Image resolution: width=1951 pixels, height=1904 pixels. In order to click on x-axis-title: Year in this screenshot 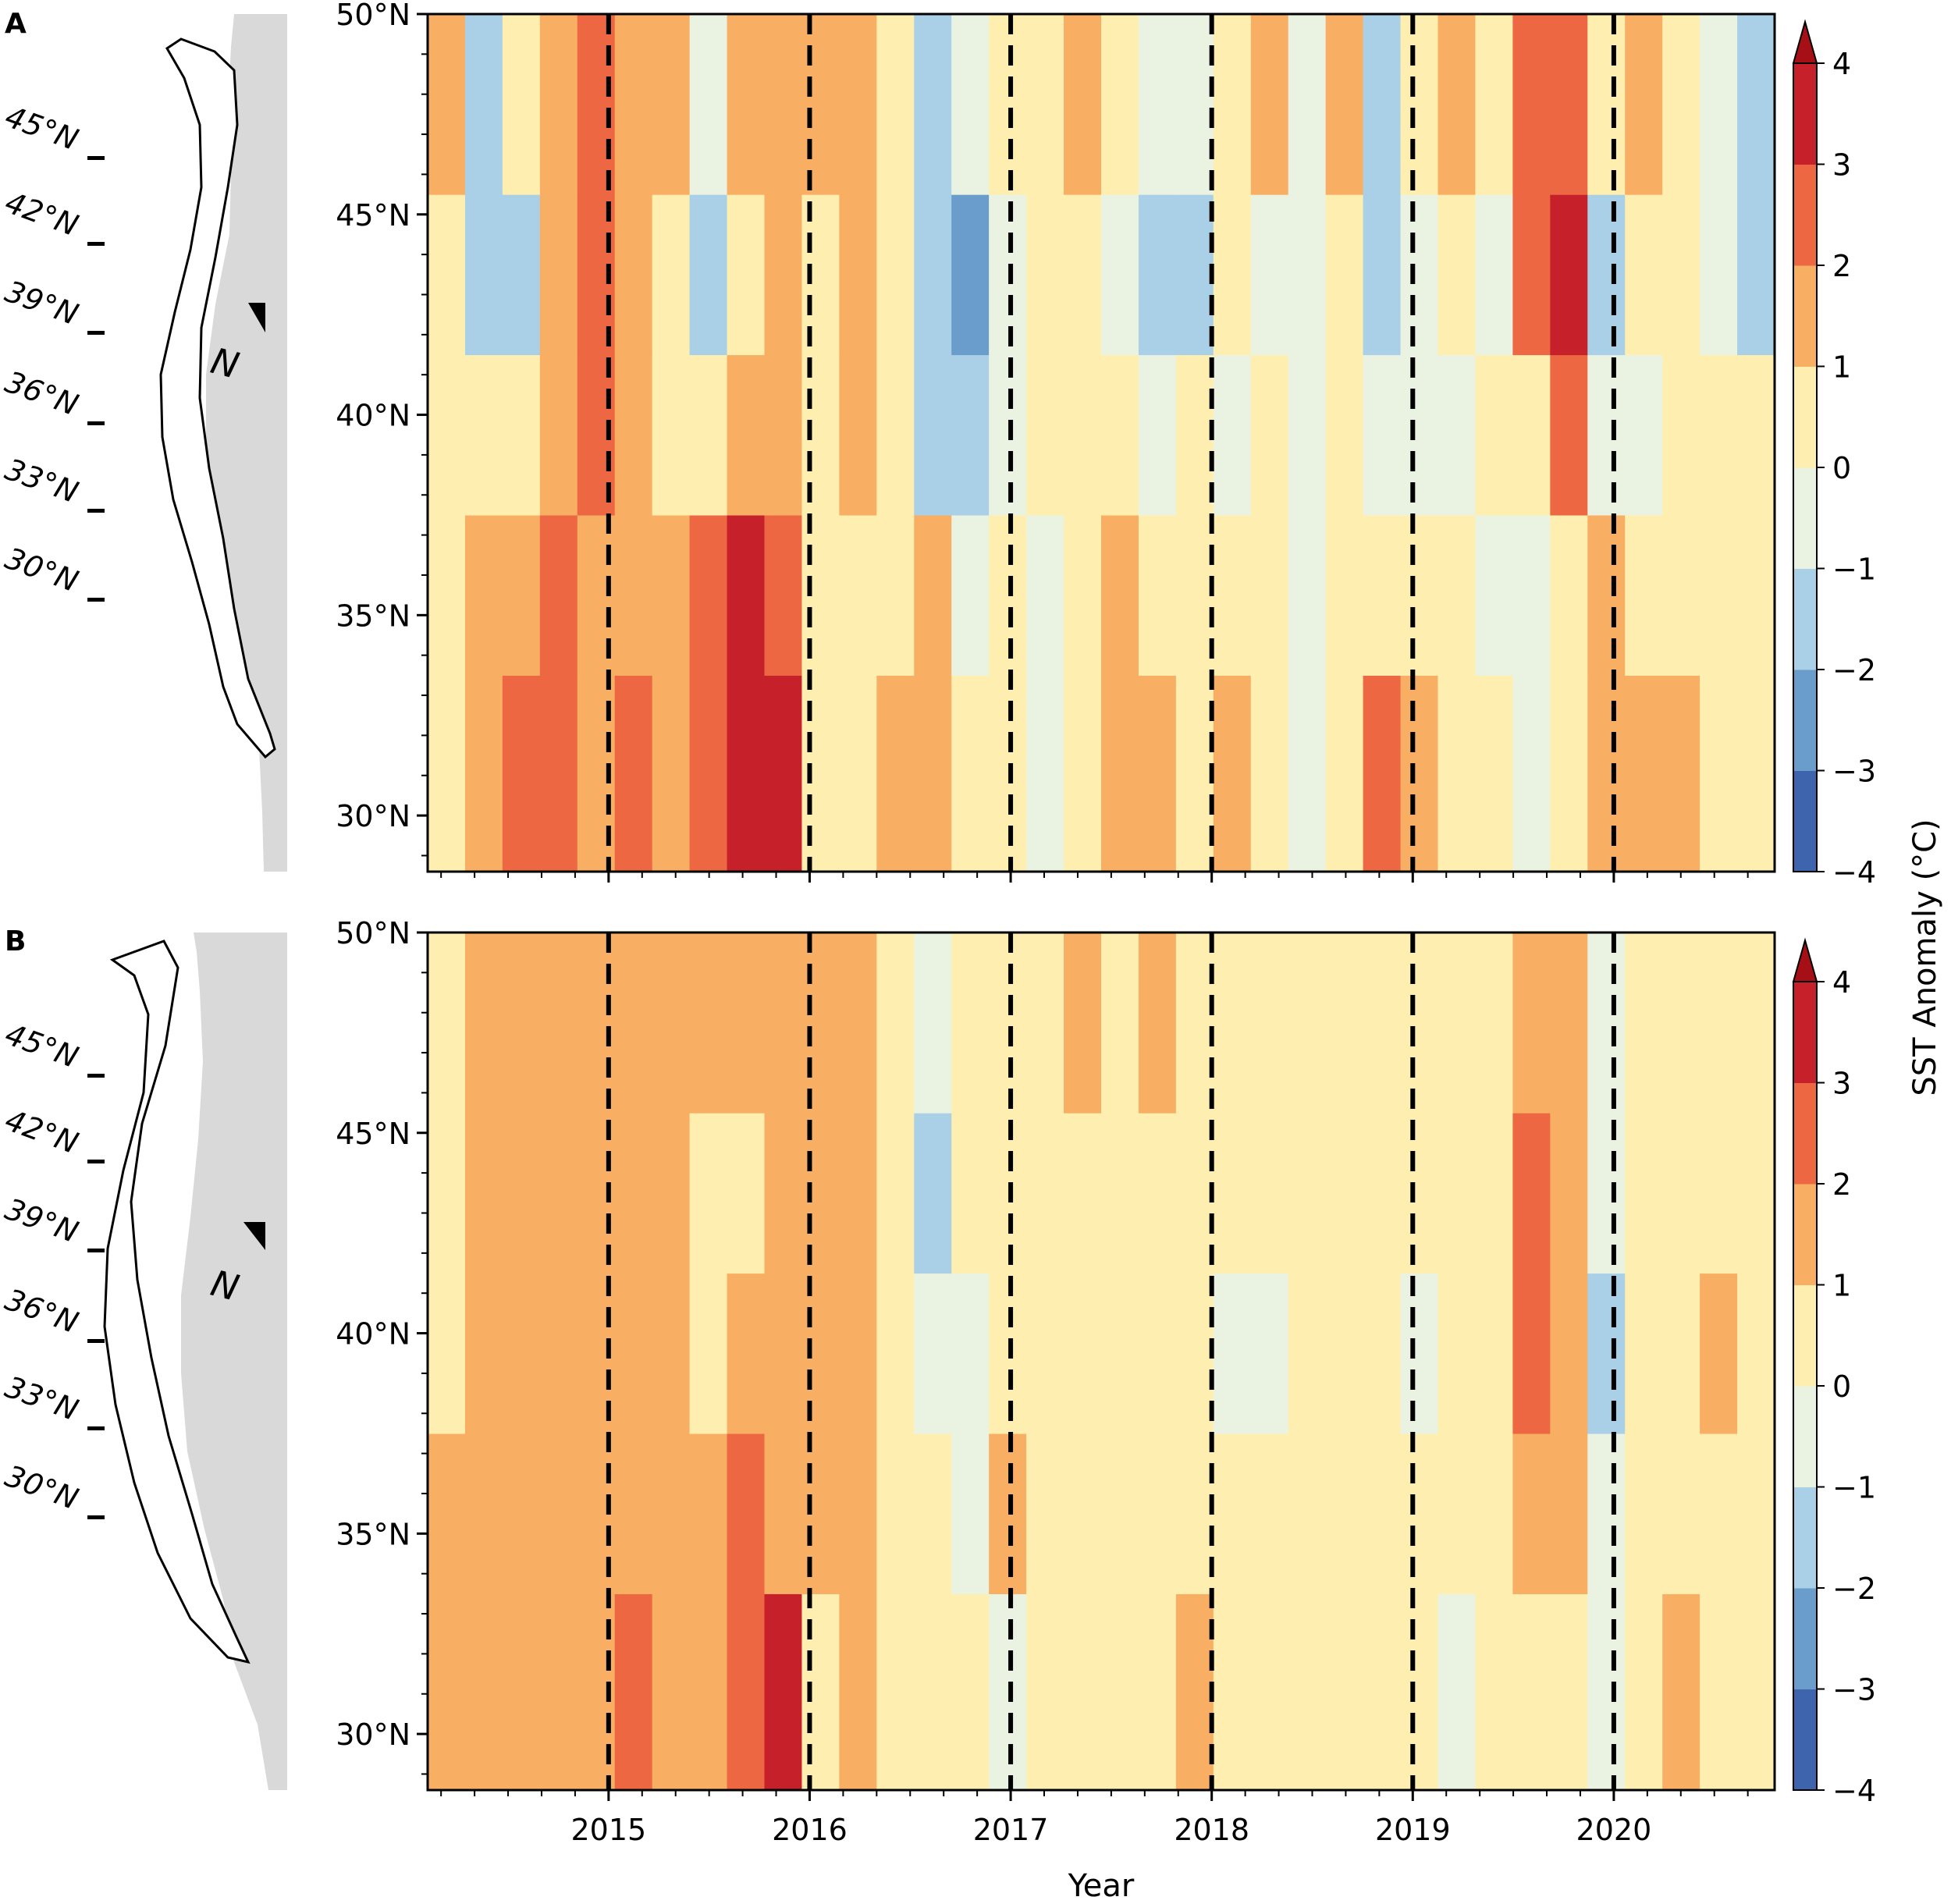, I will do `click(1101, 1886)`.